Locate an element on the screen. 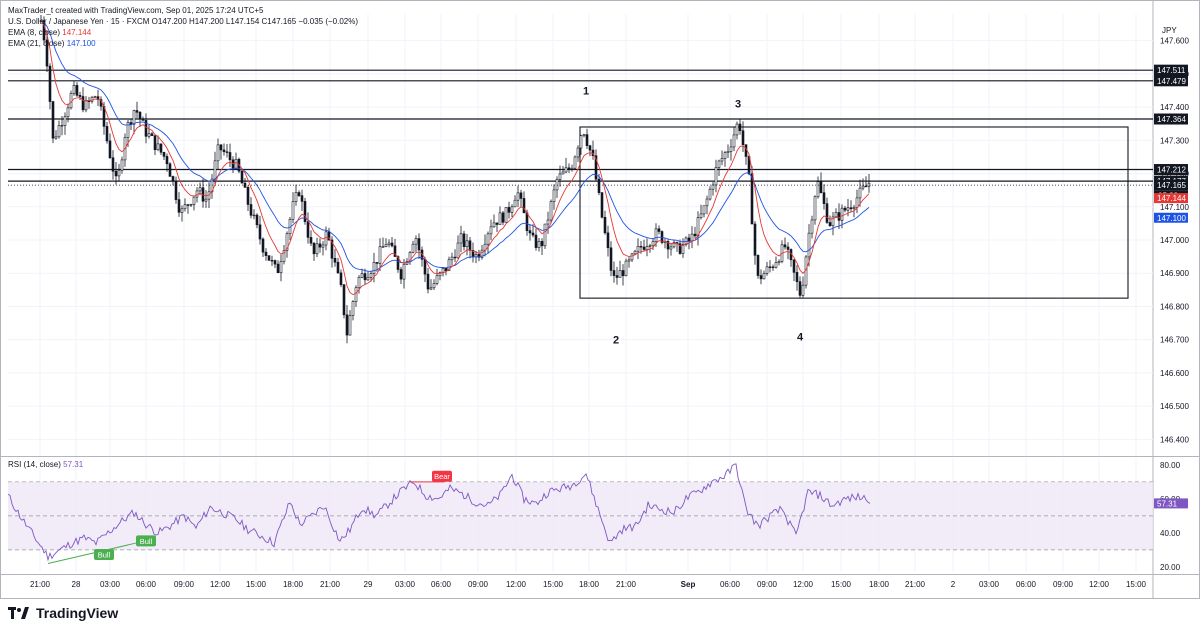 This screenshot has width=1200, height=632. divergence-label: Bull is located at coordinates (104, 554).